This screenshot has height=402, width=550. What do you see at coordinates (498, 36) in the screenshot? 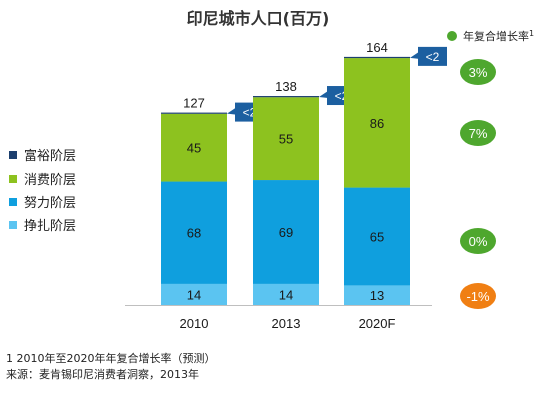
I see `cagr-legend-label: 年复合增长率1` at bounding box center [498, 36].